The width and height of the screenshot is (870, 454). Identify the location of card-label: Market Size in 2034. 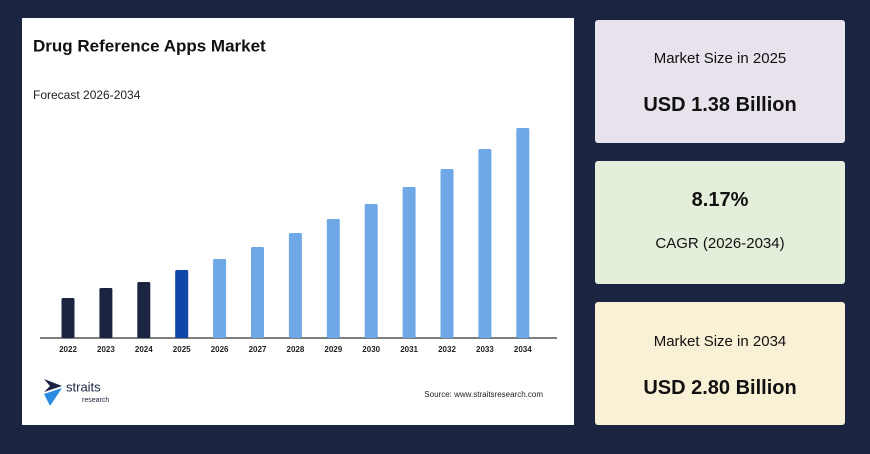
(720, 341).